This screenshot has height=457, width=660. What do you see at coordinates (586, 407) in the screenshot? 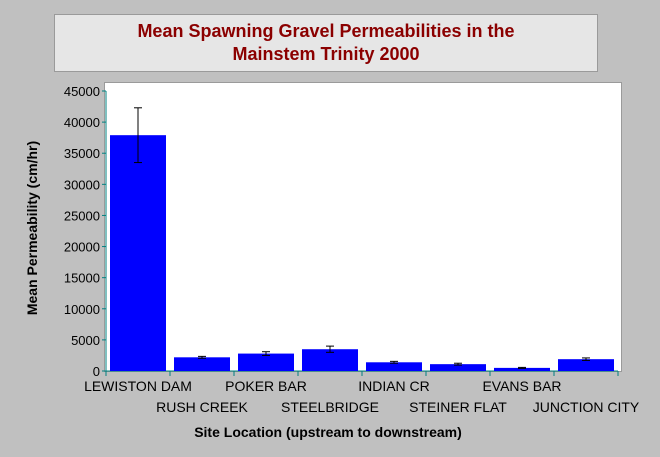
I see `x-tick-label: JUNCTION CITY` at bounding box center [586, 407].